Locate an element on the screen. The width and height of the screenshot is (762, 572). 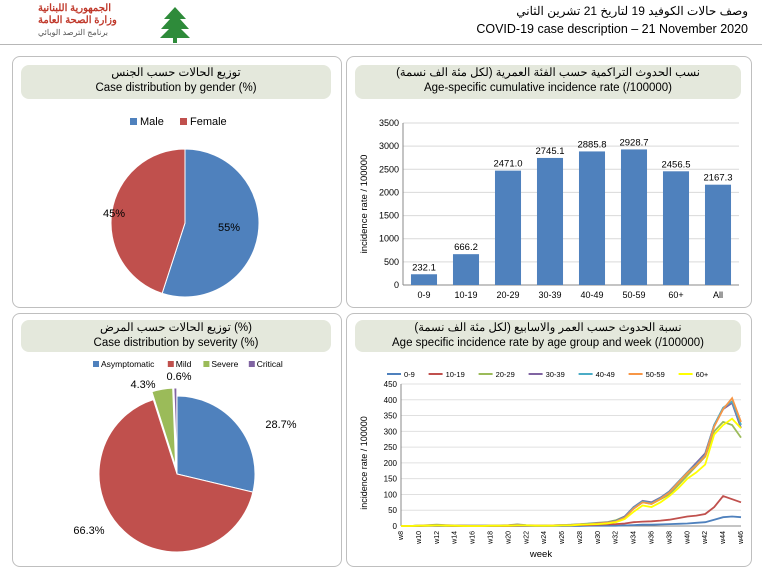
logo-line-3: برنامج الترصد الوبائي is located at coordinates (73, 32).